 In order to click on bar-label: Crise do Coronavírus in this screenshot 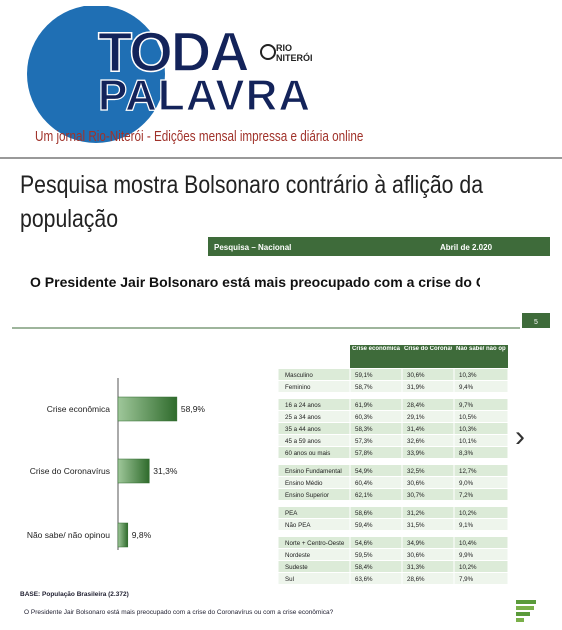, I will do `click(70, 471)`.